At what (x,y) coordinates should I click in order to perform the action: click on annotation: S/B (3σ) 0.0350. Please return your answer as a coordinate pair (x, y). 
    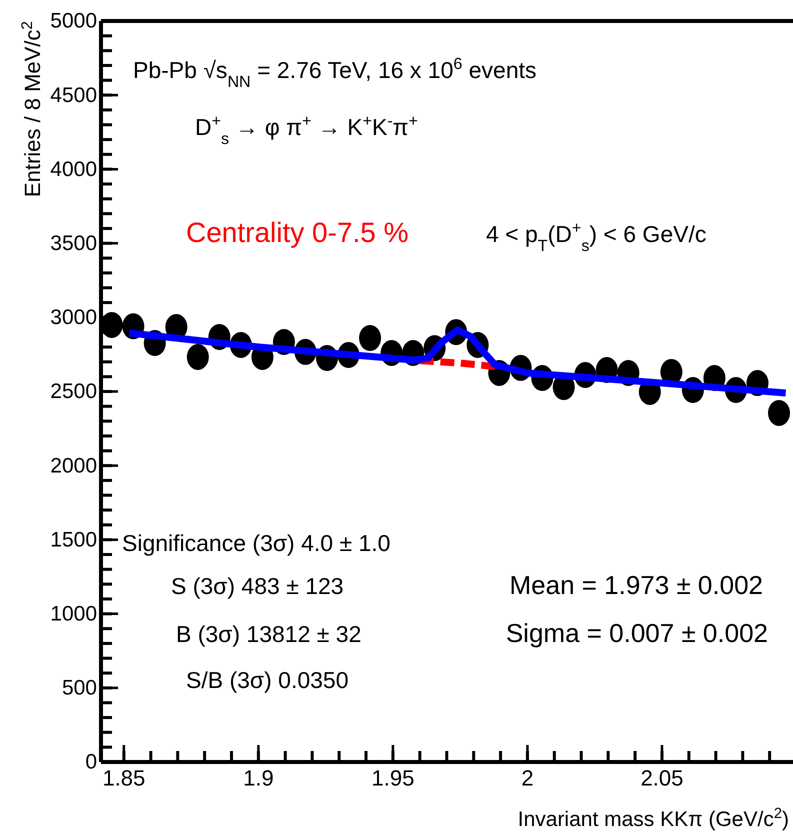
    Looking at the image, I should click on (267, 680).